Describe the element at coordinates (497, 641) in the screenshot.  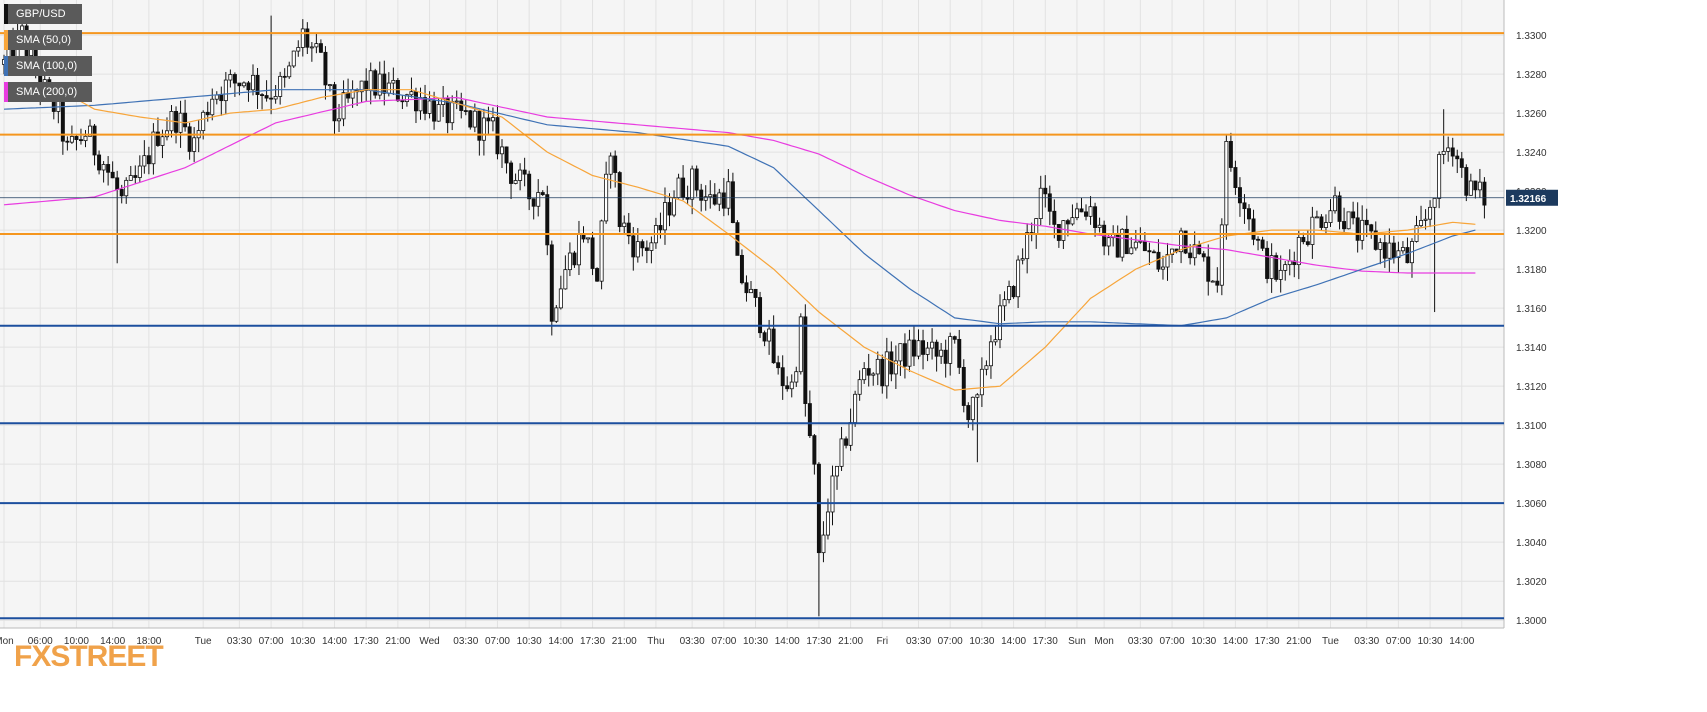
I see `x-tick-label: 07:00` at that location.